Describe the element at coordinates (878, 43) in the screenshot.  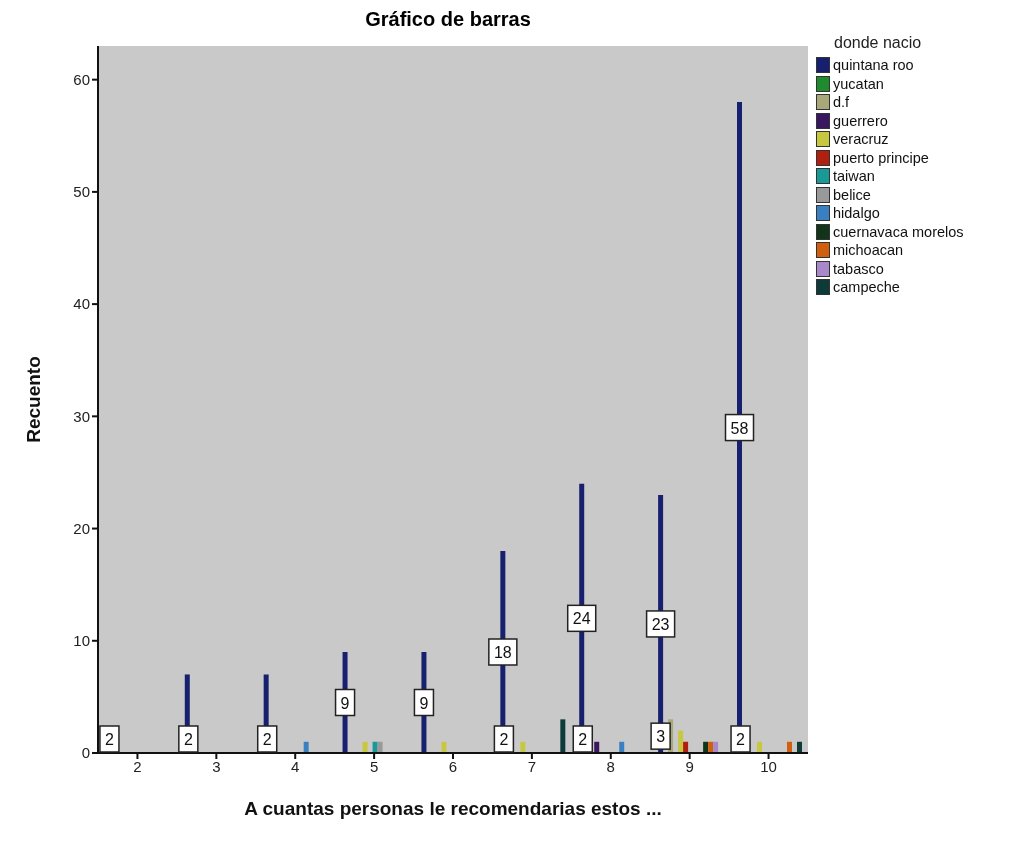
I see `legend-title: donde nacio` at that location.